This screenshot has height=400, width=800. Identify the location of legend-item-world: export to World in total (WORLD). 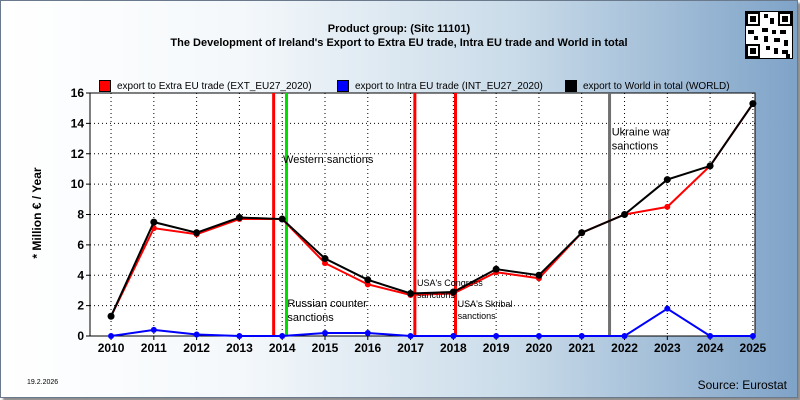
(647, 86).